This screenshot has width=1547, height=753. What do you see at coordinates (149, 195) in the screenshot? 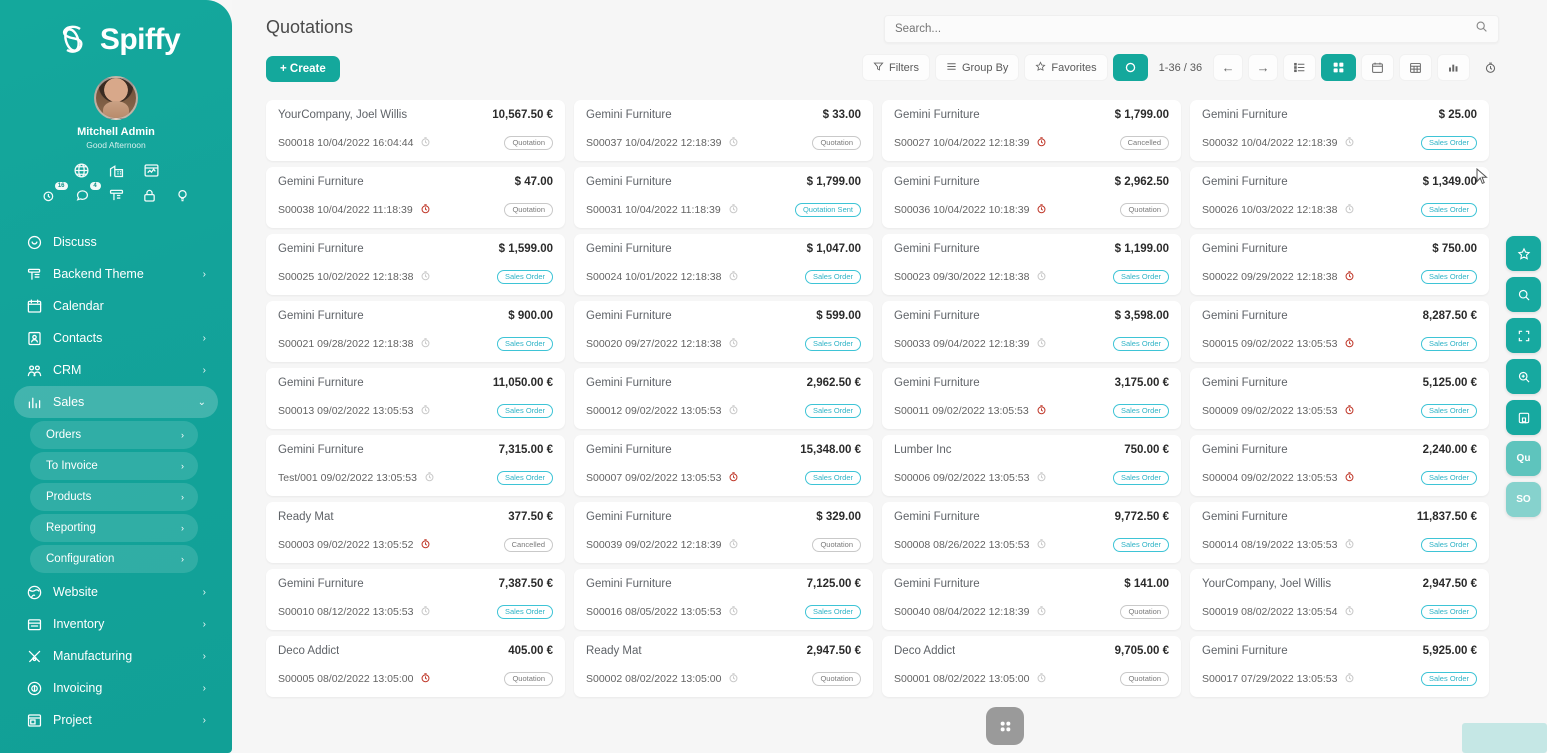
I see `lock-icon` at bounding box center [149, 195].